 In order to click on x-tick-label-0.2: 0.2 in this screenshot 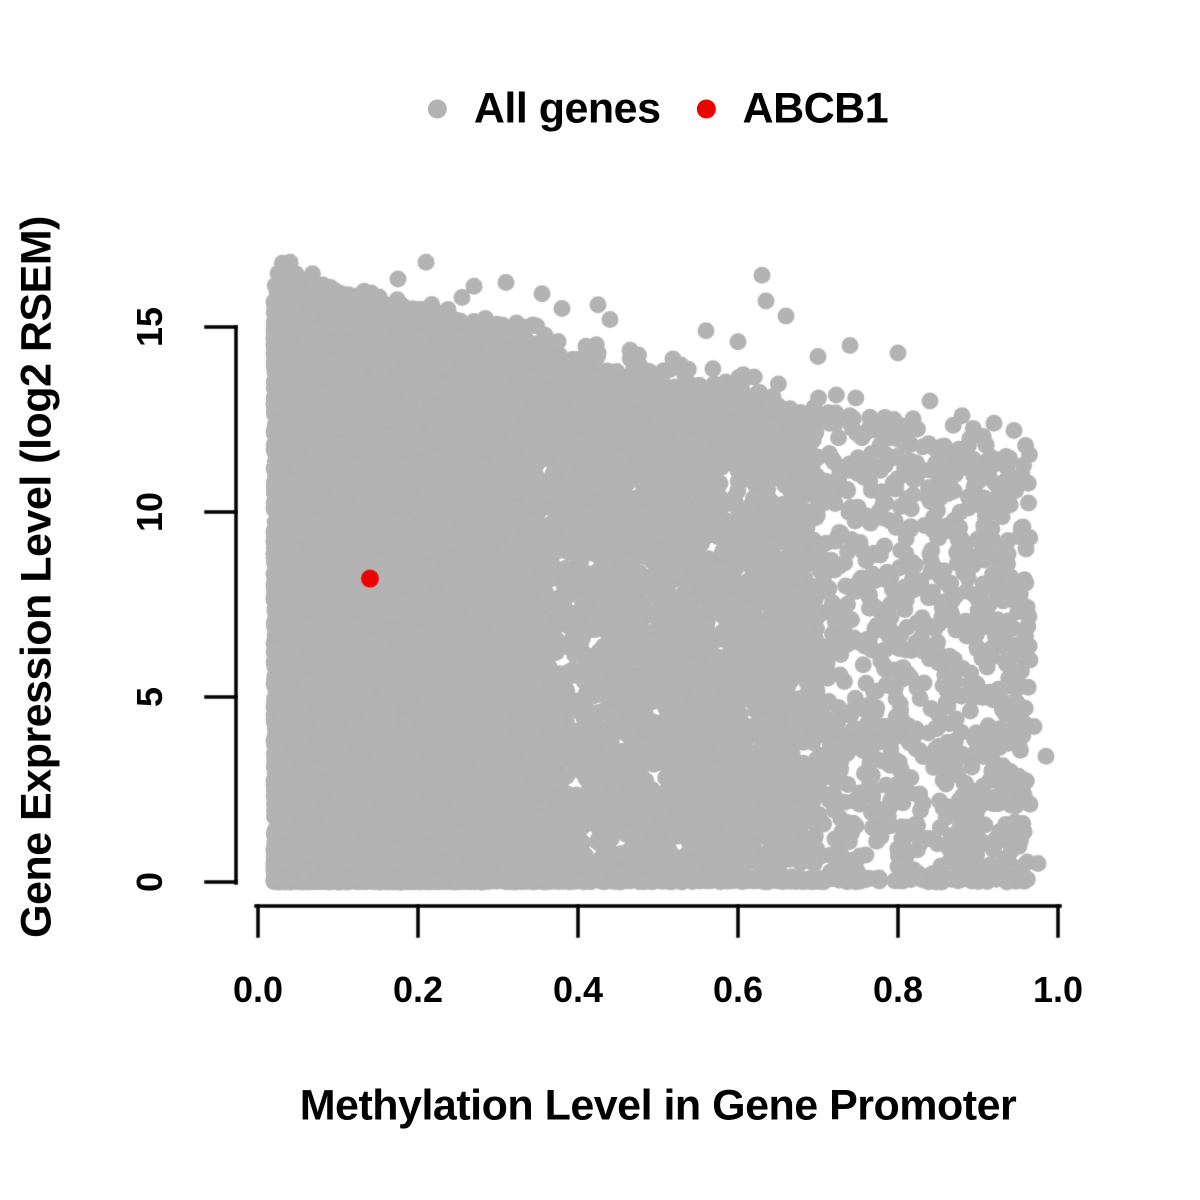, I will do `click(418, 989)`.